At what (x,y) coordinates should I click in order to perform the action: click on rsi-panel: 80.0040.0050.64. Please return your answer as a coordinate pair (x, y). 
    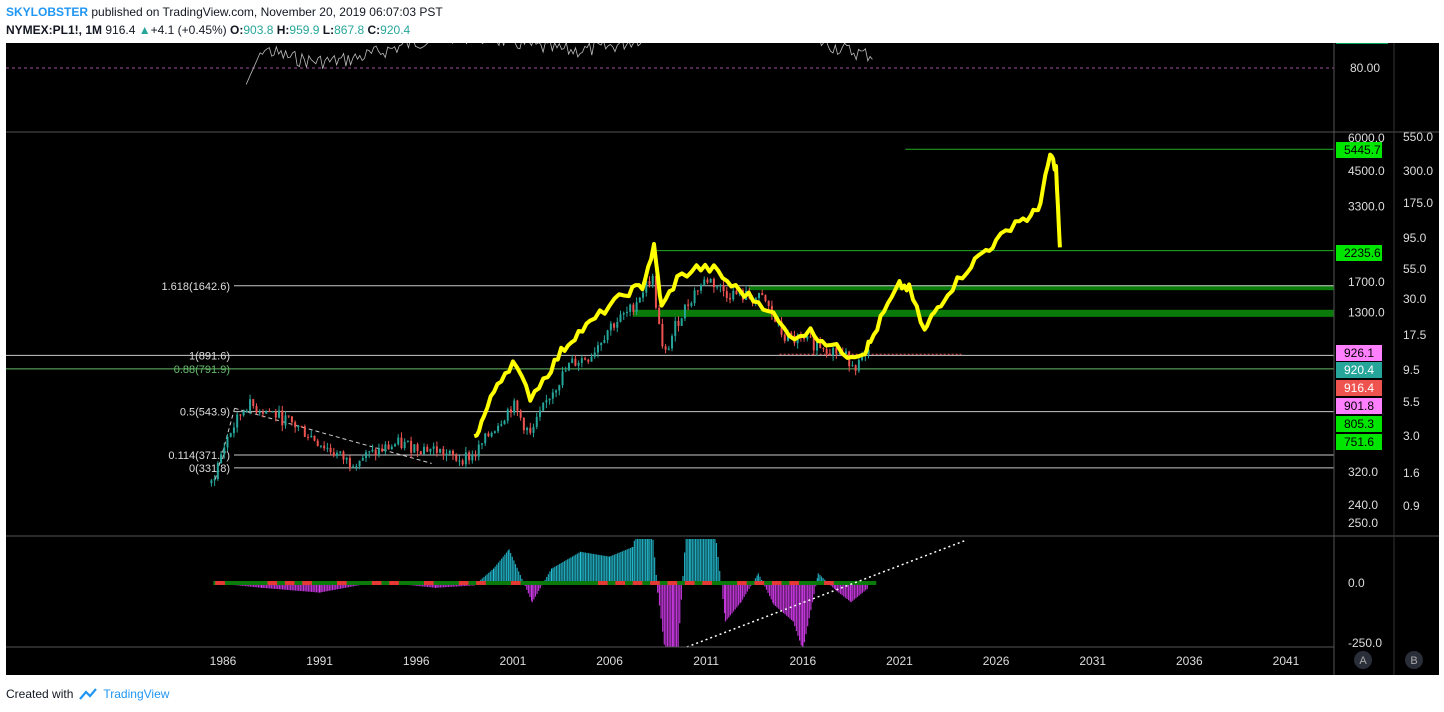
    Looking at the image, I should click on (697, 48).